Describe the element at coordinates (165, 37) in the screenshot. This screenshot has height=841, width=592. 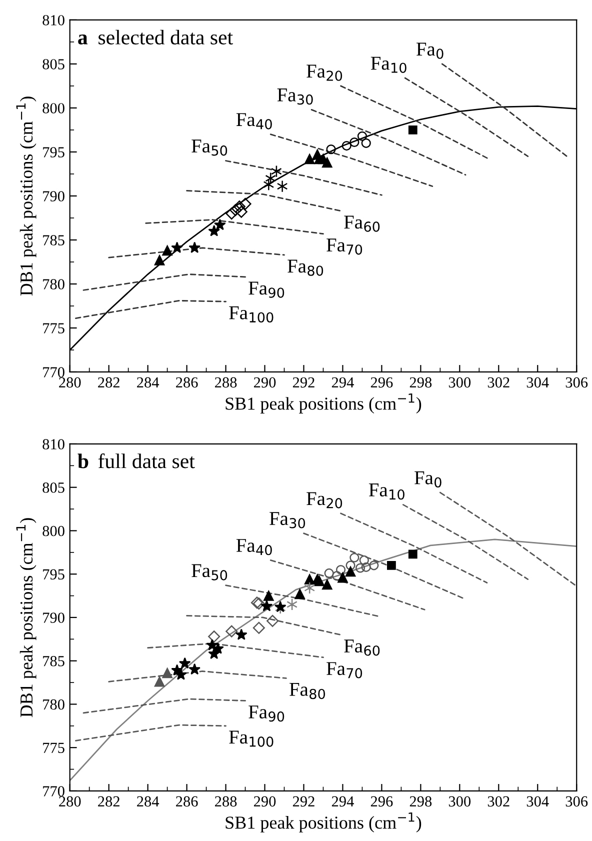
I see `annotation: selected data set` at that location.